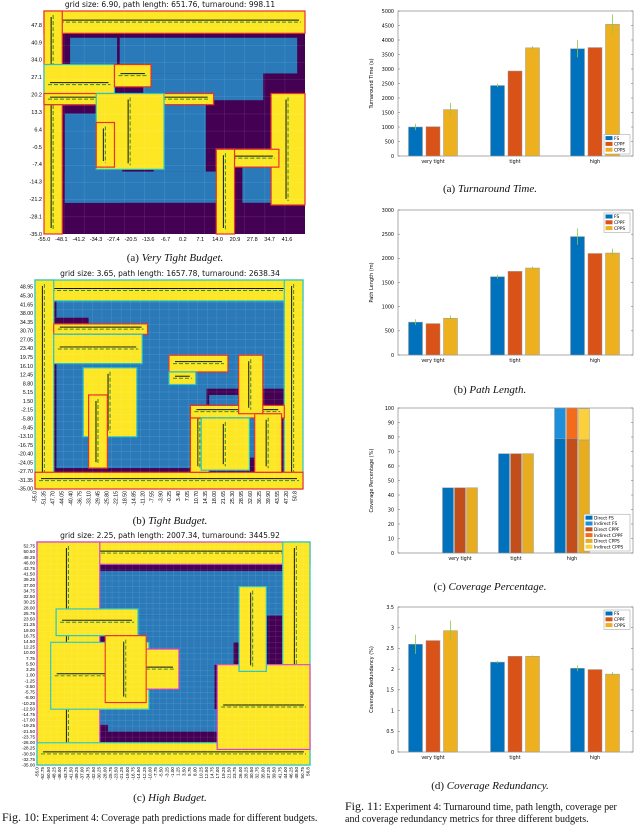 The height and width of the screenshot is (827, 640). What do you see at coordinates (30, 652) in the screenshot?
I see `map-y-tick: 10.00` at bounding box center [30, 652].